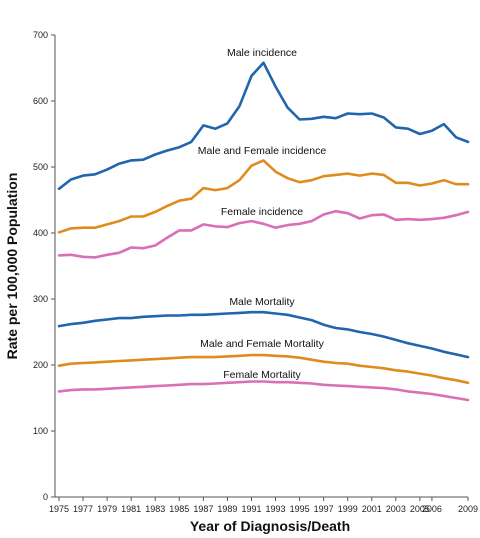 The width and height of the screenshot is (480, 538). Describe the element at coordinates (44, 266) in the screenshot. I see `y-ticks: 0 100 200 300 400 500 600 700` at that location.